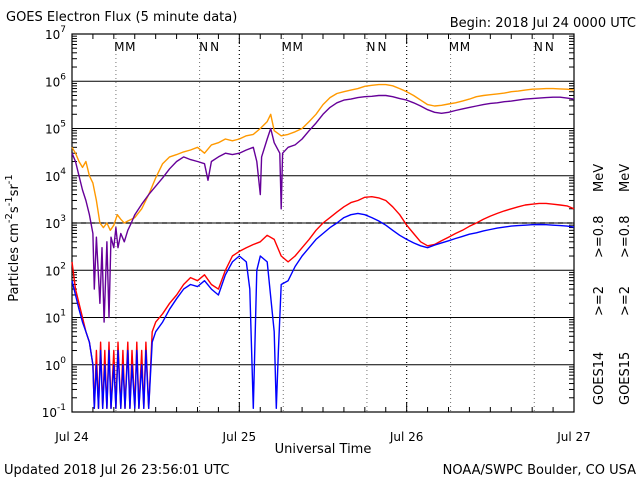 The image size is (640, 480). Describe the element at coordinates (599, 301) in the screenshot. I see `legend-goes14-ge2: >=2` at that location.